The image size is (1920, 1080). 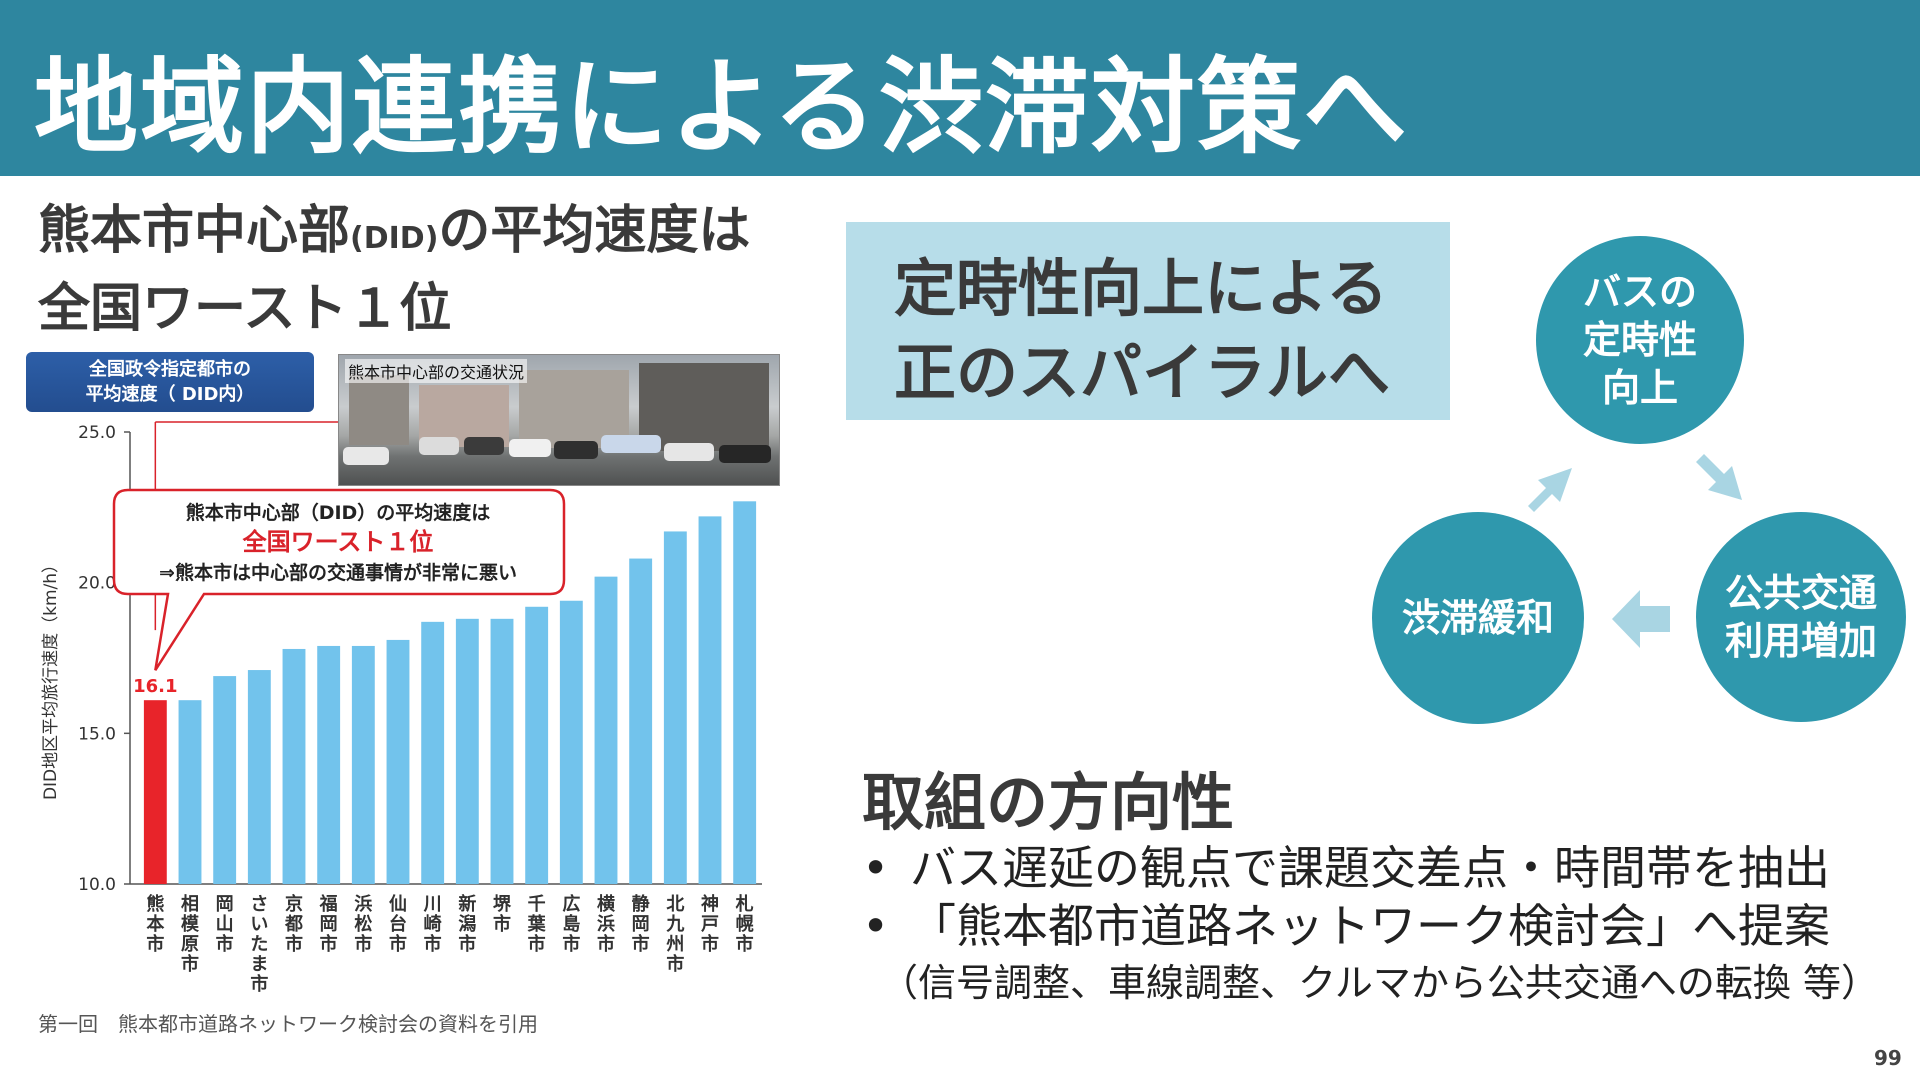 I want to click on bullet-item-1: • バス遅延の観点で課題交差点・時間帯を抽出, so click(x=1346, y=865).